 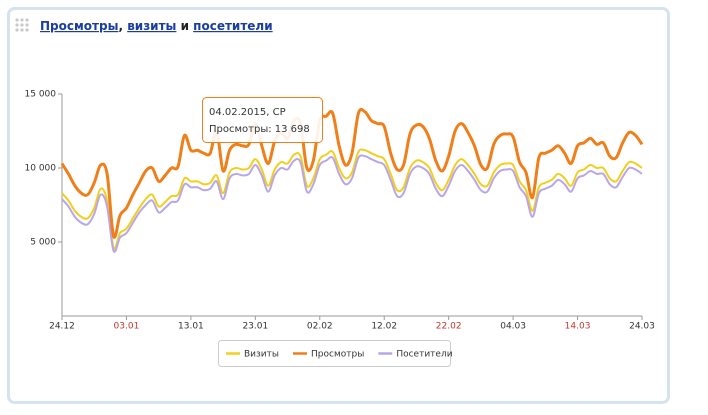 I want to click on tooltip-label: Просмотры: 13 698, so click(x=259, y=129).